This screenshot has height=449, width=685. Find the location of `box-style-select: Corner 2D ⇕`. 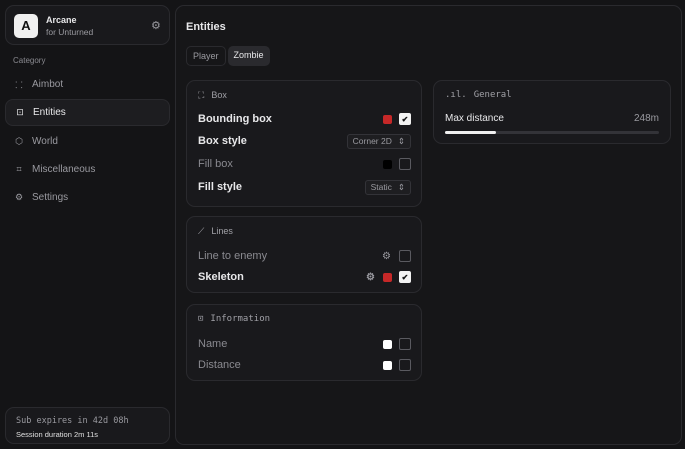

box-style-select: Corner 2D ⇕ is located at coordinates (378, 141).